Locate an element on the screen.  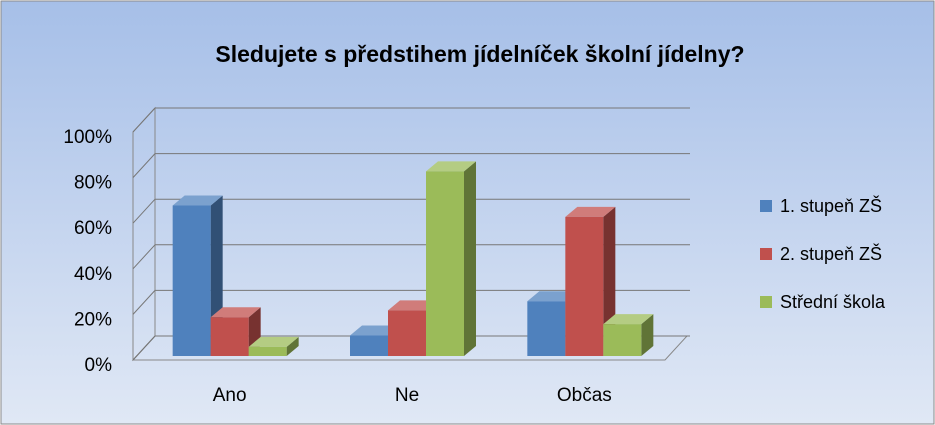
legend-label: 2. stupeň ZŠ is located at coordinates (831, 253).